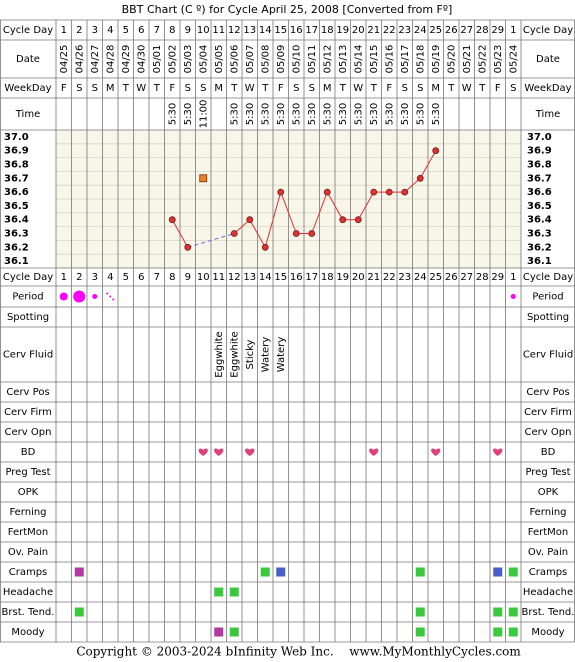 Image resolution: width=575 pixels, height=662 pixels. I want to click on cycle-day: 22, so click(389, 277).